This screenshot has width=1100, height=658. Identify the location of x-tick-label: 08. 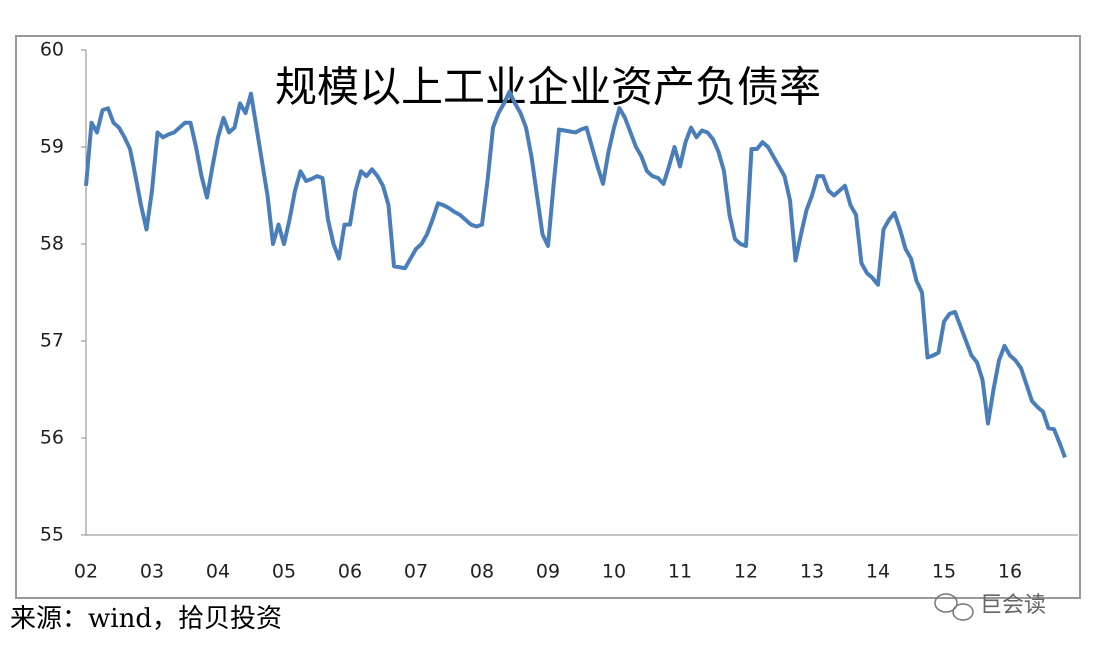
(482, 572).